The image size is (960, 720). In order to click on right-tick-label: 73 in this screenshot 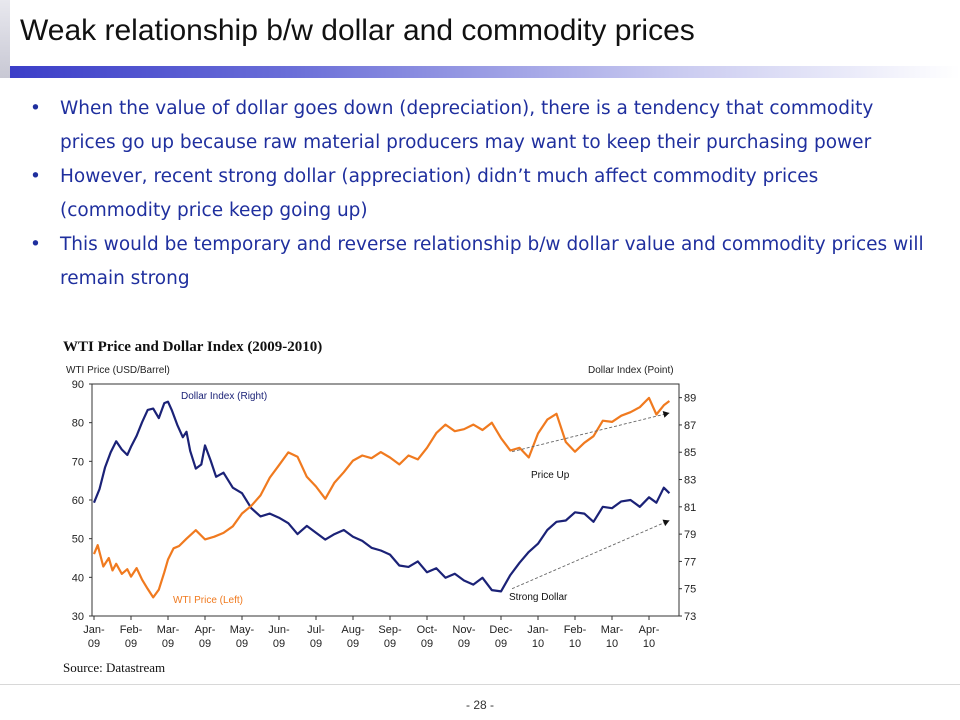, I will do `click(690, 617)`.